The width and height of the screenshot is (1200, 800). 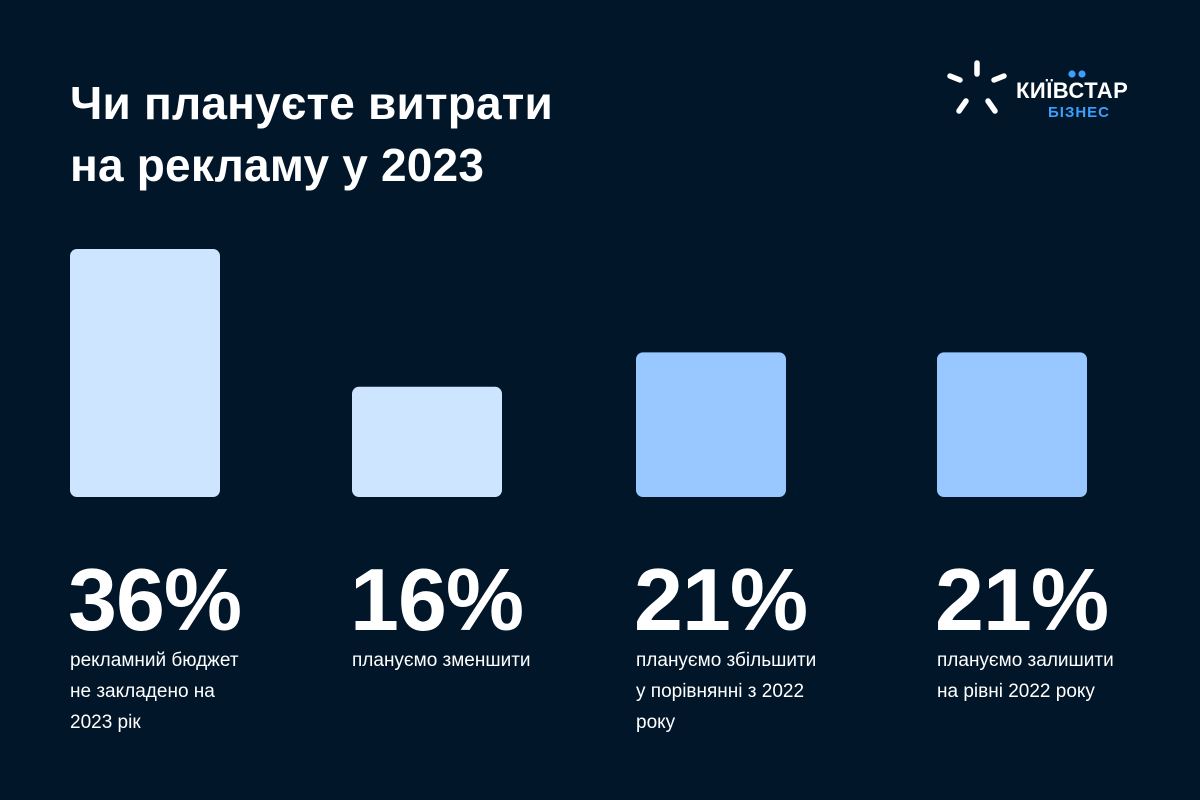 I want to click on caption-1-line-3: 2023 рік, so click(x=105, y=722).